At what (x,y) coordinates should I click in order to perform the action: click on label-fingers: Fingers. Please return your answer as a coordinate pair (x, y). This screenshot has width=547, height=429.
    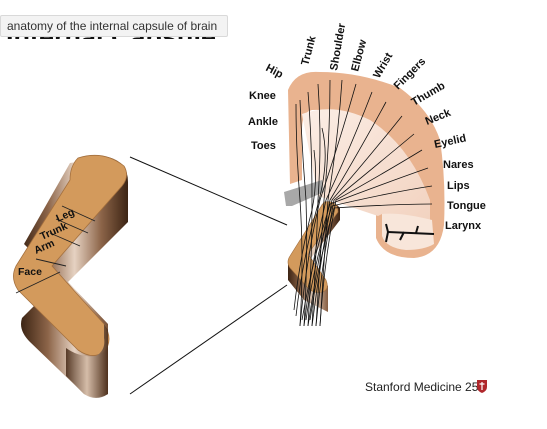
    Looking at the image, I should click on (410, 74).